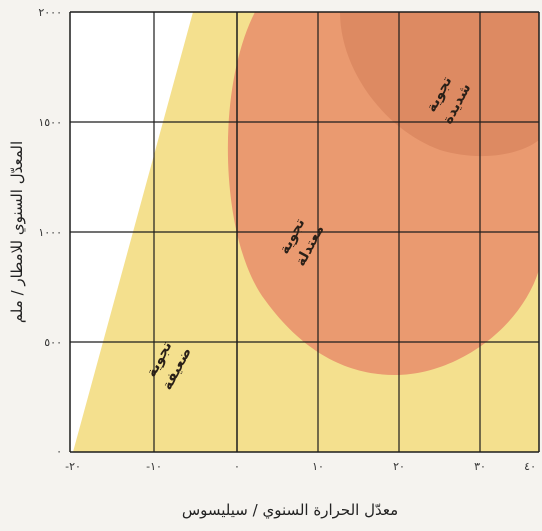  I want to click on x-tick-40: ٤٠, so click(530, 466).